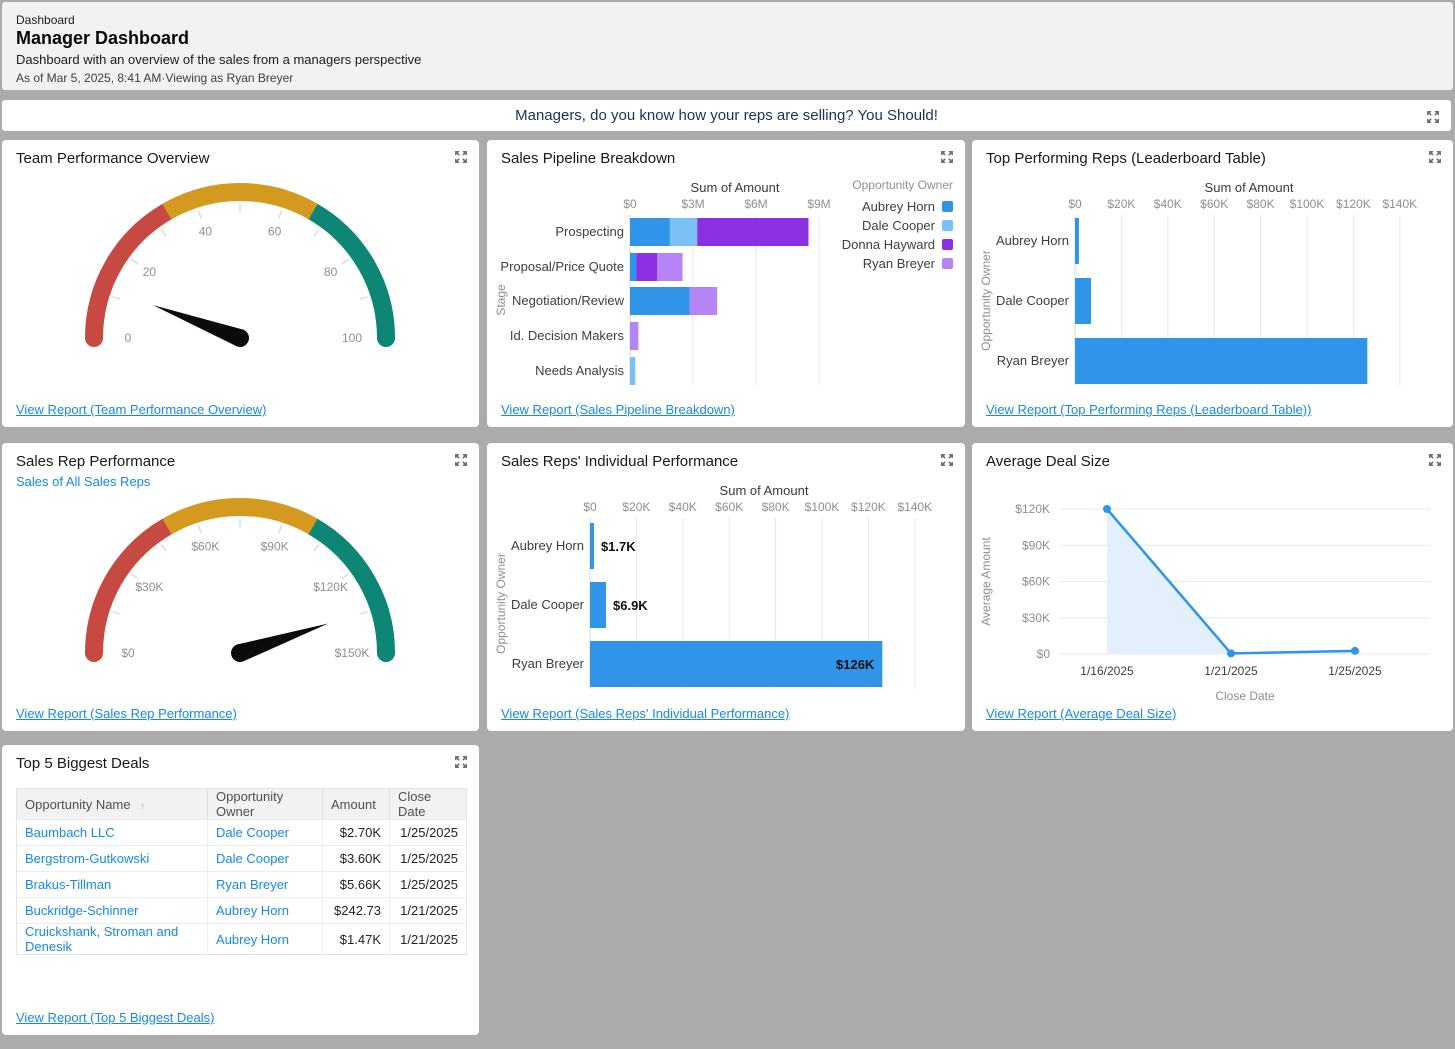  What do you see at coordinates (252, 884) in the screenshot?
I see `owner-link: Ryan Breyer` at bounding box center [252, 884].